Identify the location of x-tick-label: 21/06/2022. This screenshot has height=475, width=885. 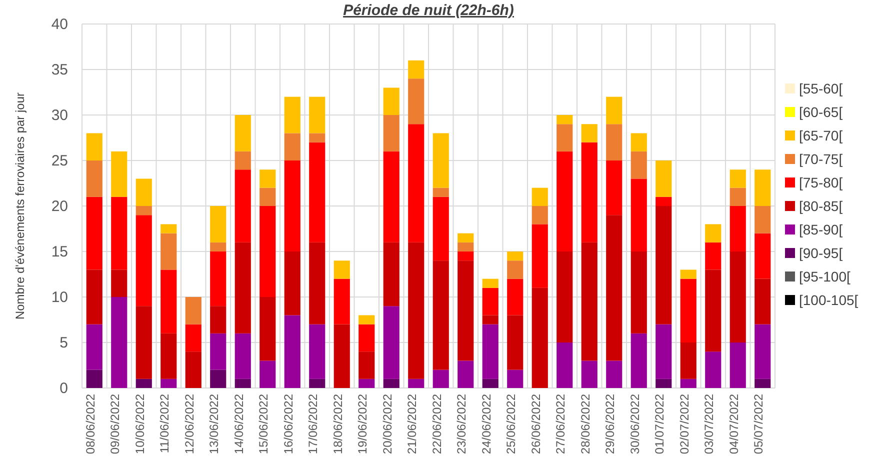
(412, 424).